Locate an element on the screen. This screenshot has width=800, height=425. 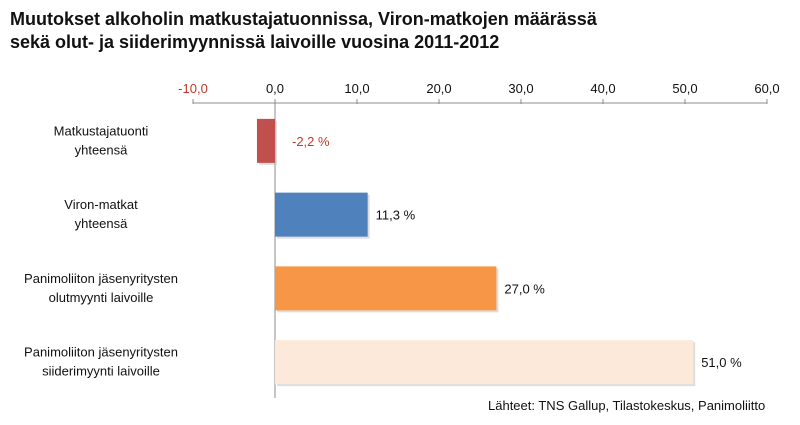
x-tick-label: 60,0 is located at coordinates (766, 88).